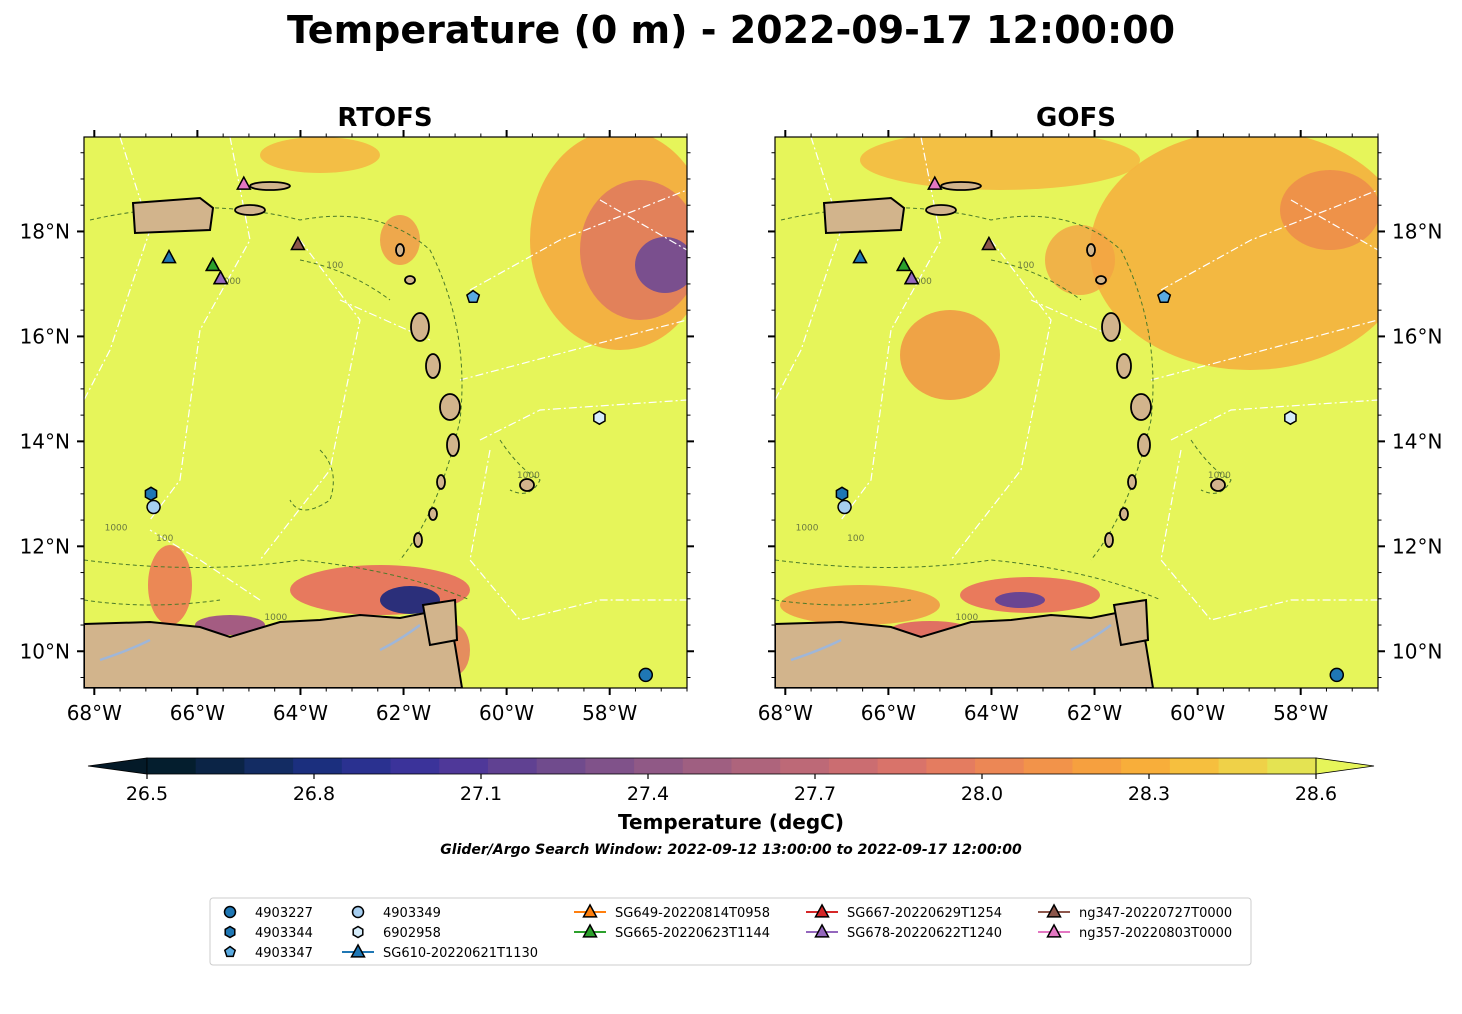  Describe the element at coordinates (117, 766) in the screenshot. I see `colorbar-extend-low` at that location.